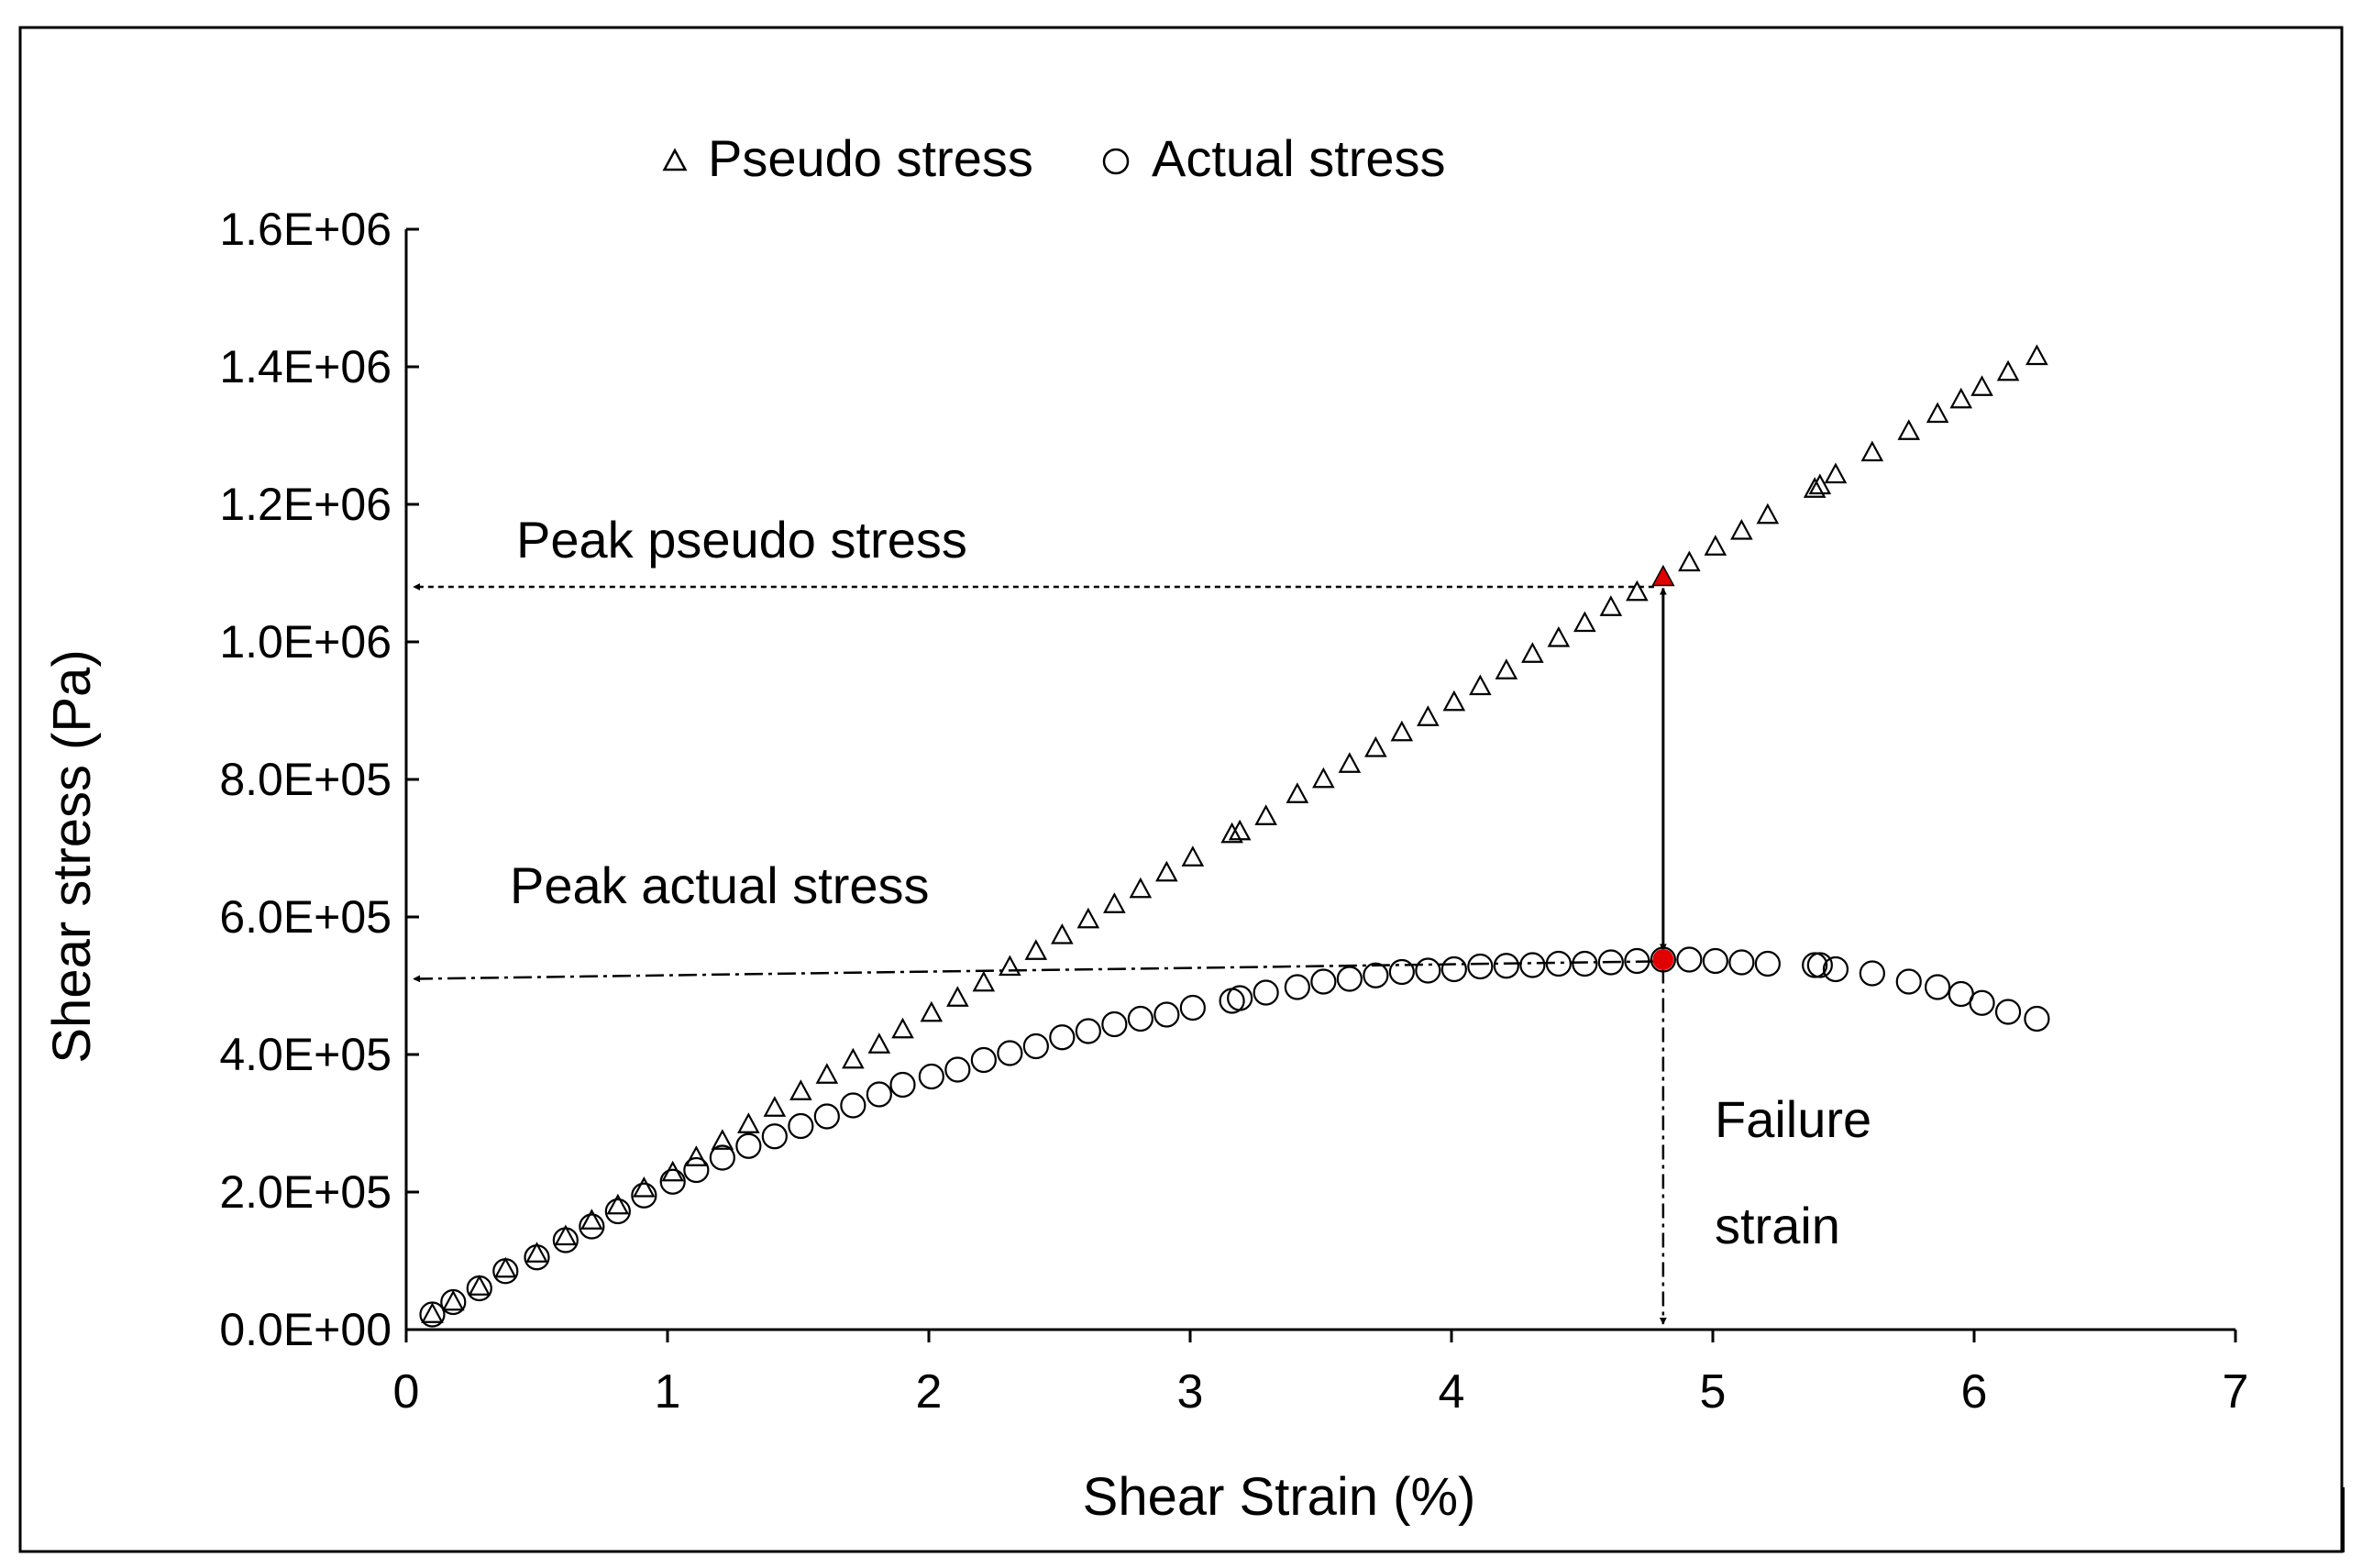 Image resolution: width=2362 pixels, height=1568 pixels. What do you see at coordinates (305, 1192) in the screenshot?
I see `y-tick-label: 2.0E+05` at bounding box center [305, 1192].